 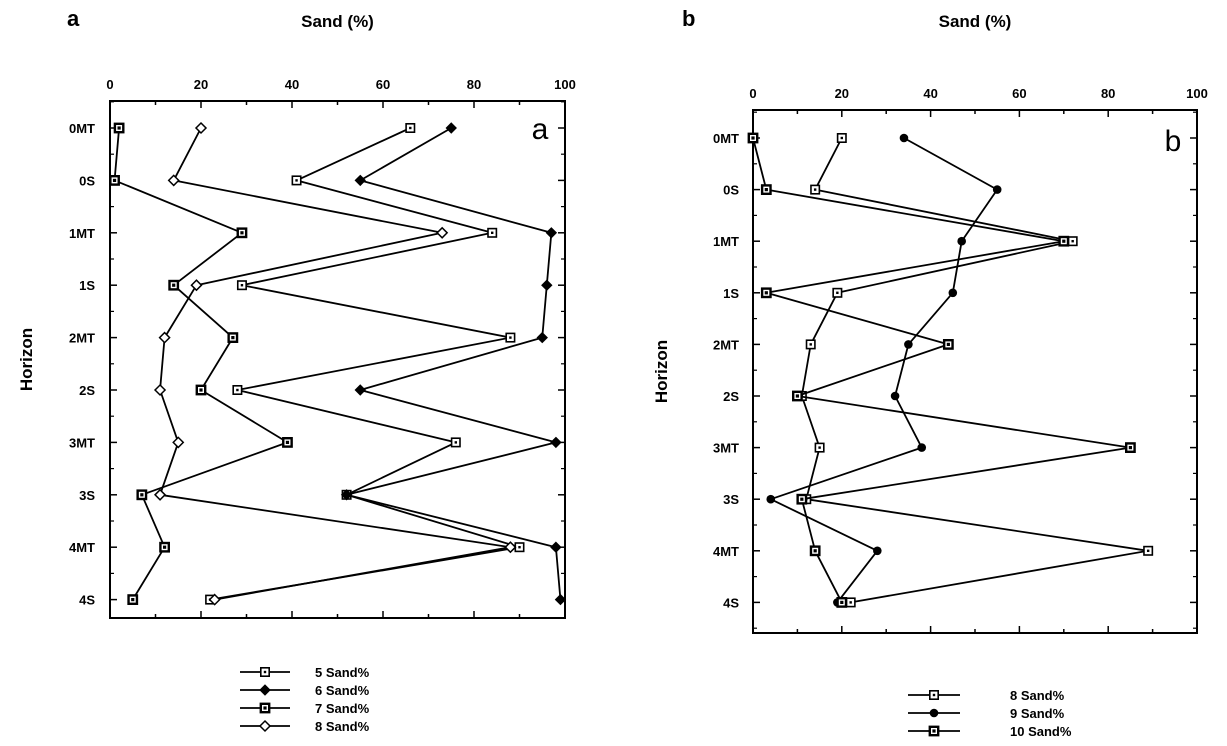 I want to click on y-tick-label: 2MT, so click(x=82, y=338).